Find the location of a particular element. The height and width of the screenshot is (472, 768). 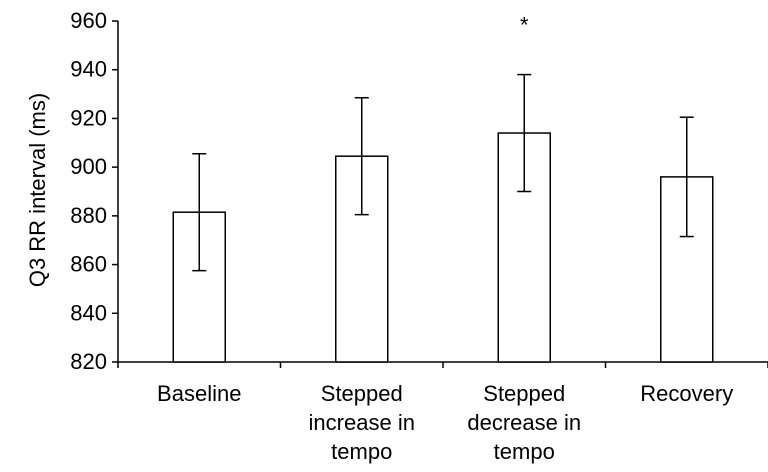

y-tick-label: 820 is located at coordinates (88, 361).